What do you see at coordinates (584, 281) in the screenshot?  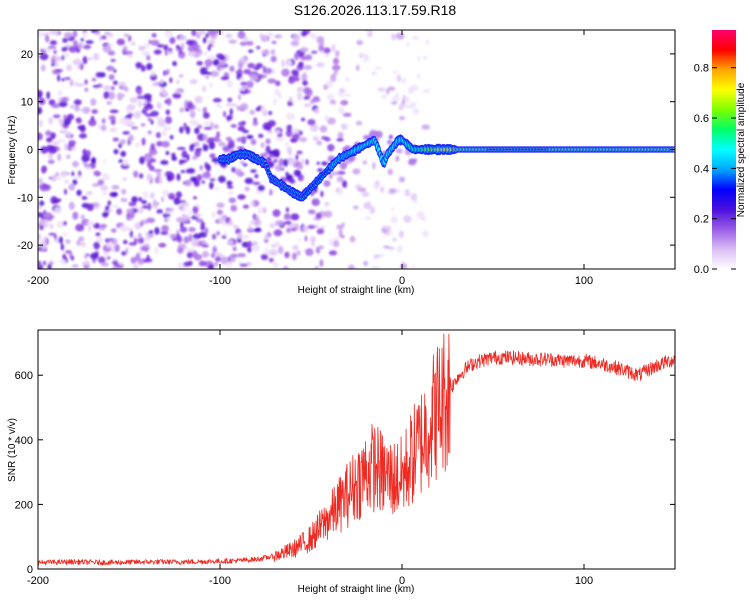 I see `spectrogram-x-tick-label: 100` at bounding box center [584, 281].